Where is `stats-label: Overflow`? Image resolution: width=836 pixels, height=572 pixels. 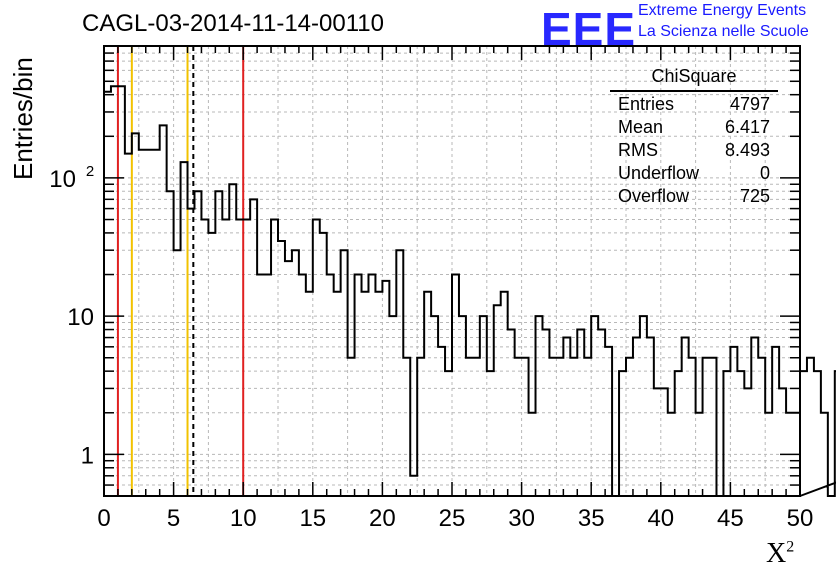 stats-label: Overflow is located at coordinates (654, 196).